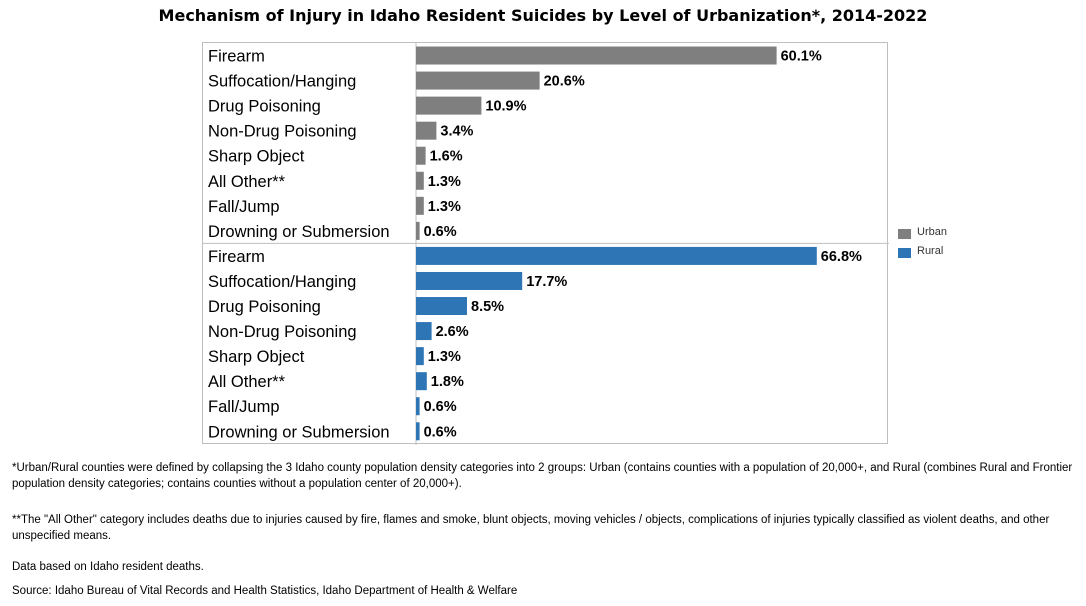 The image size is (1086, 606). Describe the element at coordinates (440, 232) in the screenshot. I see `data-label-urban: 0.6%` at that location.